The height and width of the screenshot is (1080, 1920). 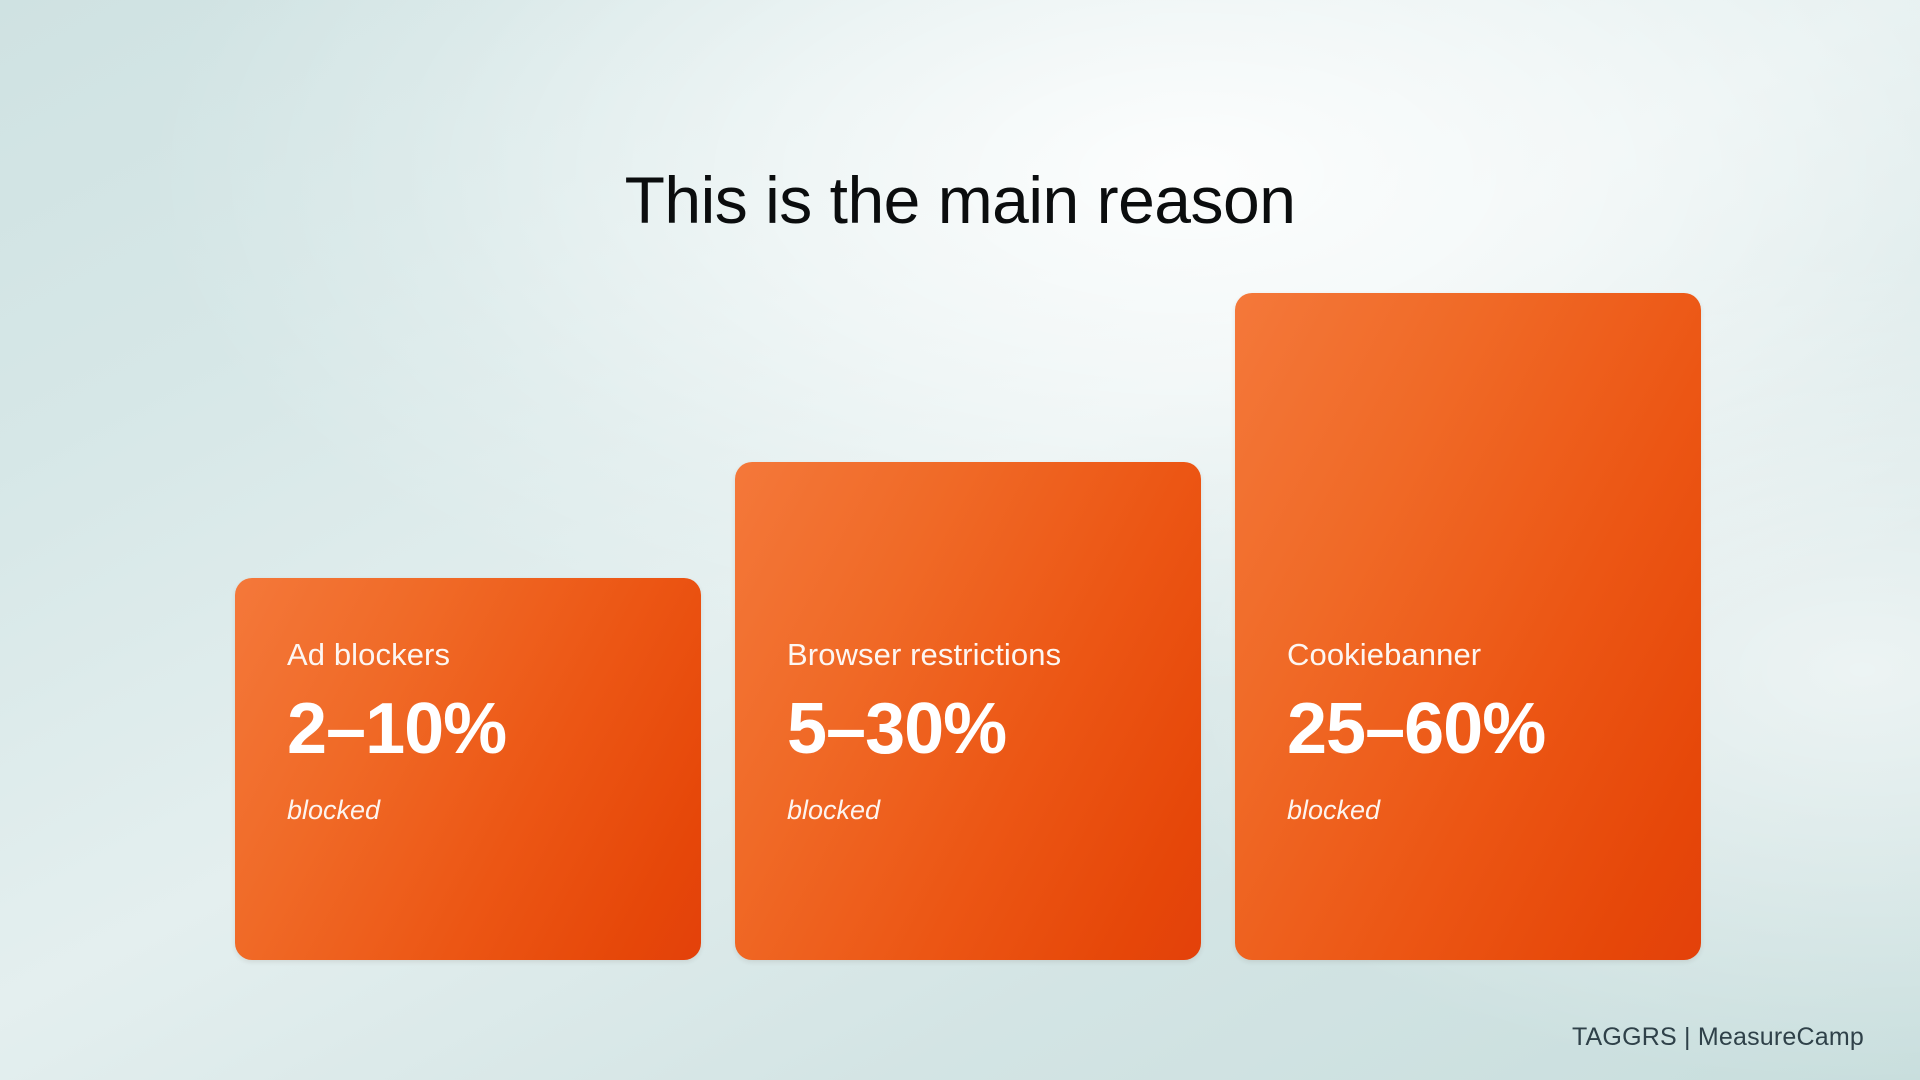 I want to click on bar-value: 2–10%, so click(x=397, y=729).